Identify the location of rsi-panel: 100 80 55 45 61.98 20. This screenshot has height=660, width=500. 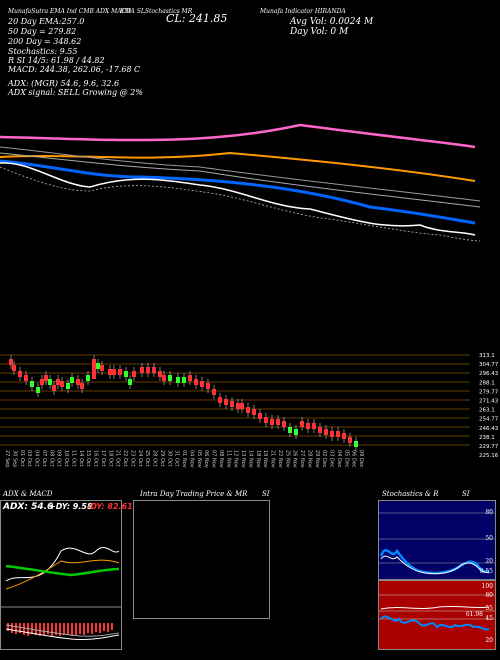
(437, 615).